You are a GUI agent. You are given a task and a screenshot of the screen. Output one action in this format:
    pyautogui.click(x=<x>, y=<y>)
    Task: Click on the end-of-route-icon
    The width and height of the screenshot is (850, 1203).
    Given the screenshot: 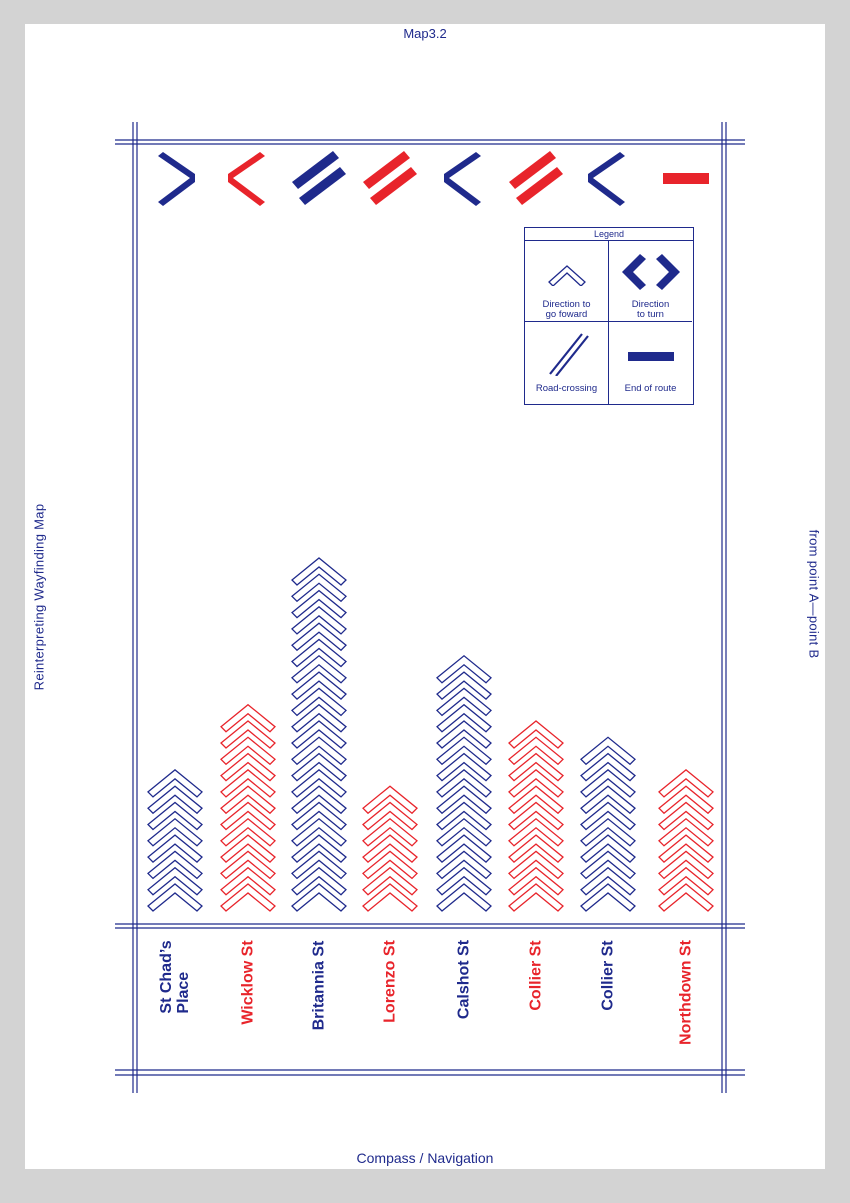 What is the action you would take?
    pyautogui.click(x=650, y=356)
    